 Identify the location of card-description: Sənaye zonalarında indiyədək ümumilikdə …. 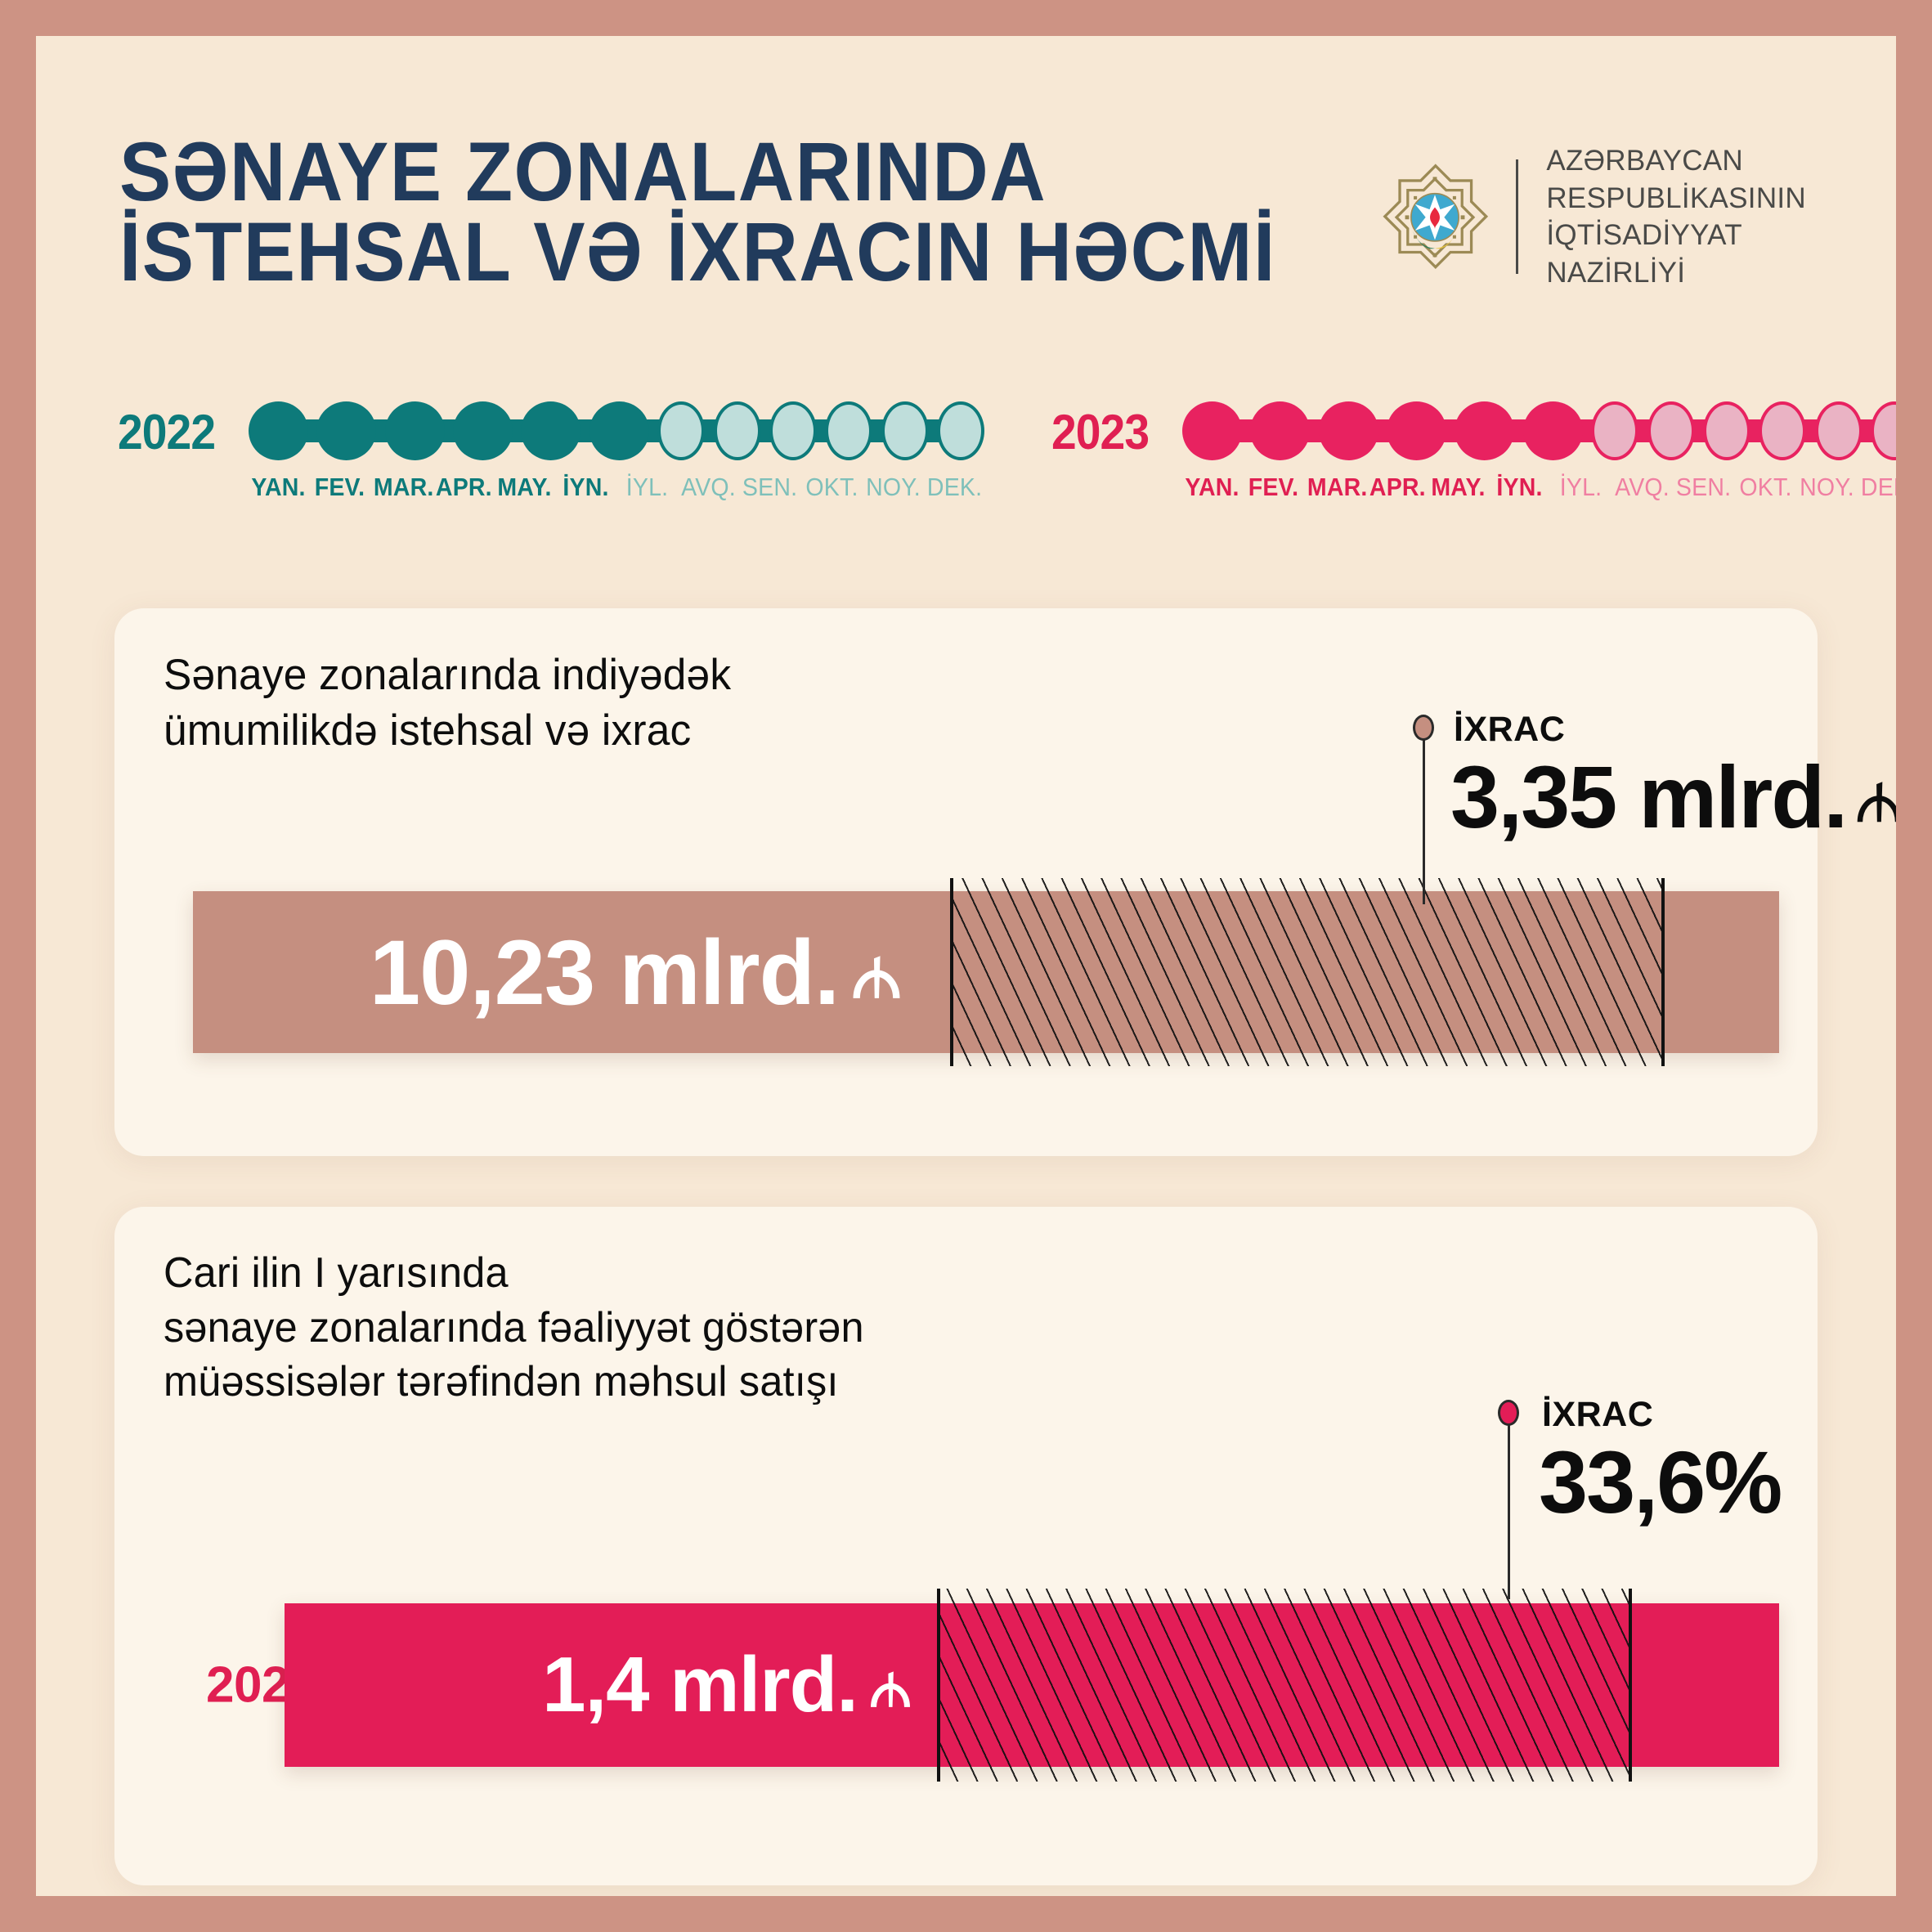
(448, 703).